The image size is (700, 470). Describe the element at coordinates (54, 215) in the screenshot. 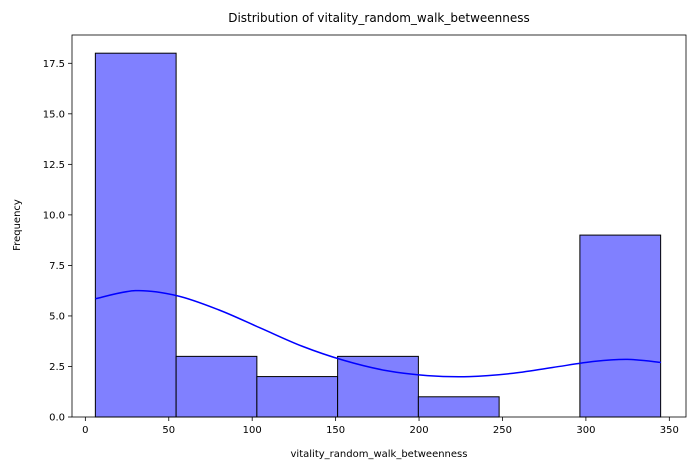

I see `y-tick-label: 10.0` at that location.